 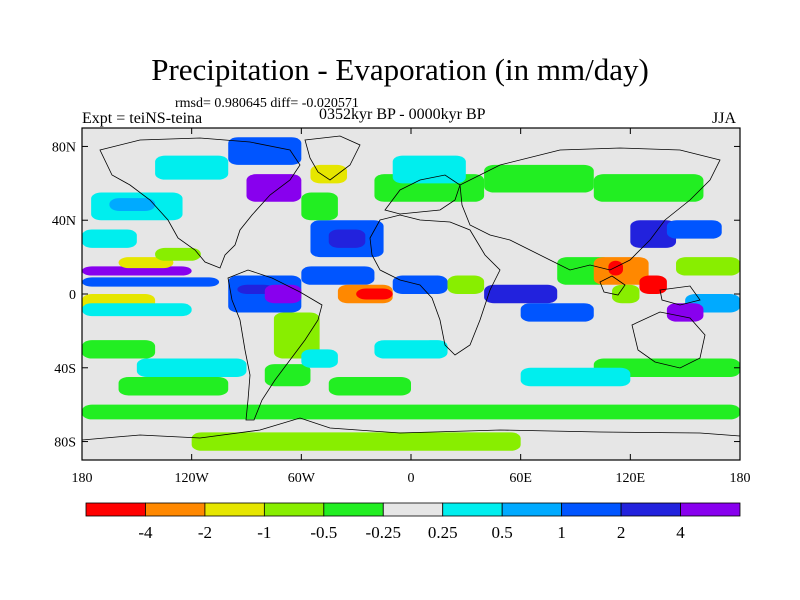 What do you see at coordinates (64, 147) in the screenshot?
I see `y-tick-label: 80N` at bounding box center [64, 147].